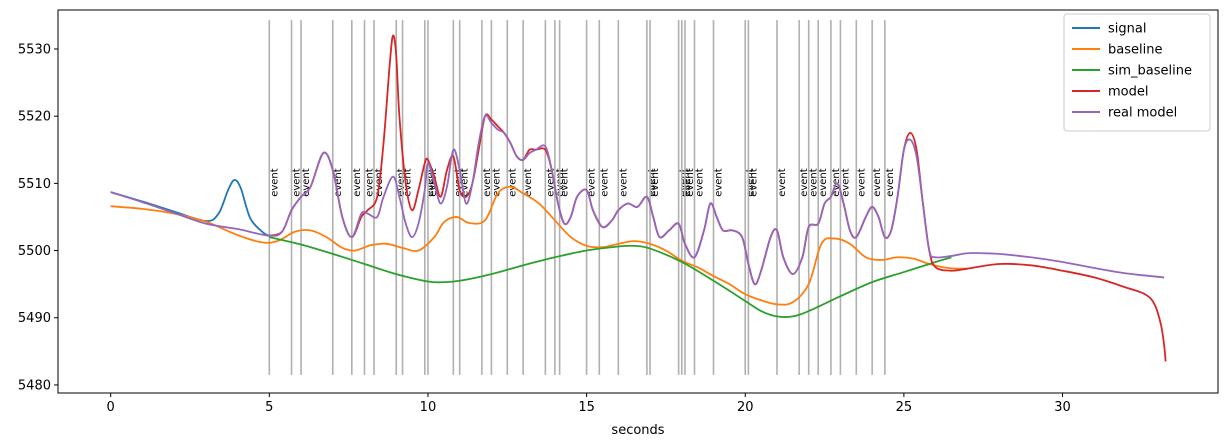 Image resolution: width=1227 pixels, height=448 pixels. Describe the element at coordinates (1127, 29) in the screenshot. I see `legend-entry: signal` at that location.